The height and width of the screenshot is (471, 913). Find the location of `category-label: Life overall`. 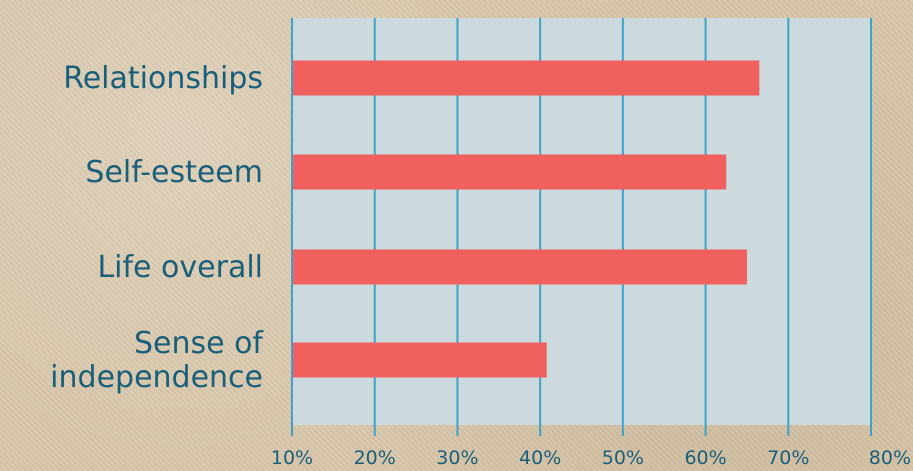

category-label: Life overall is located at coordinates (180, 267).